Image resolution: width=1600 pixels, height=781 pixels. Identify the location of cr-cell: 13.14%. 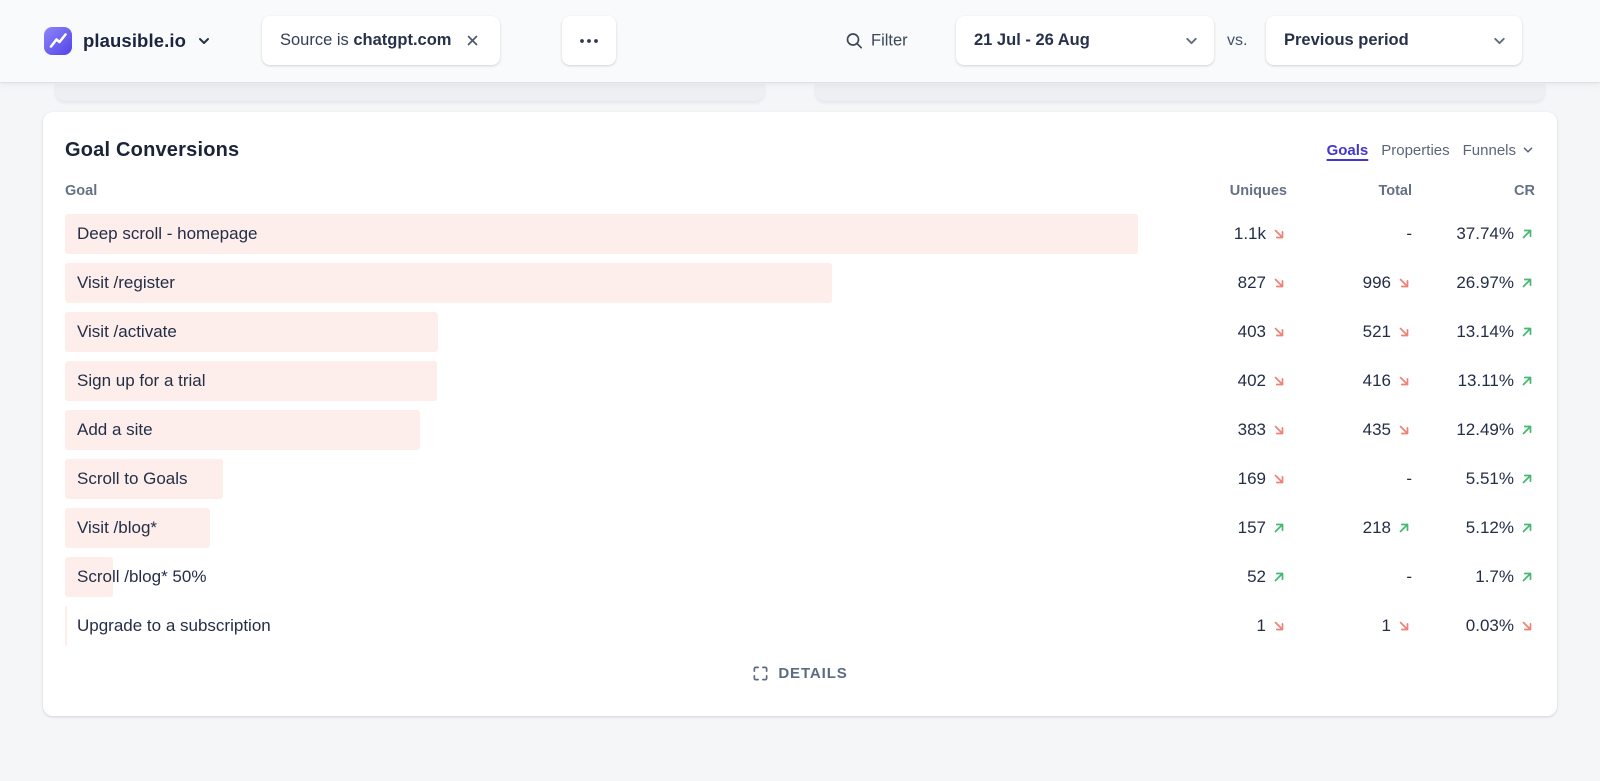
(1473, 332).